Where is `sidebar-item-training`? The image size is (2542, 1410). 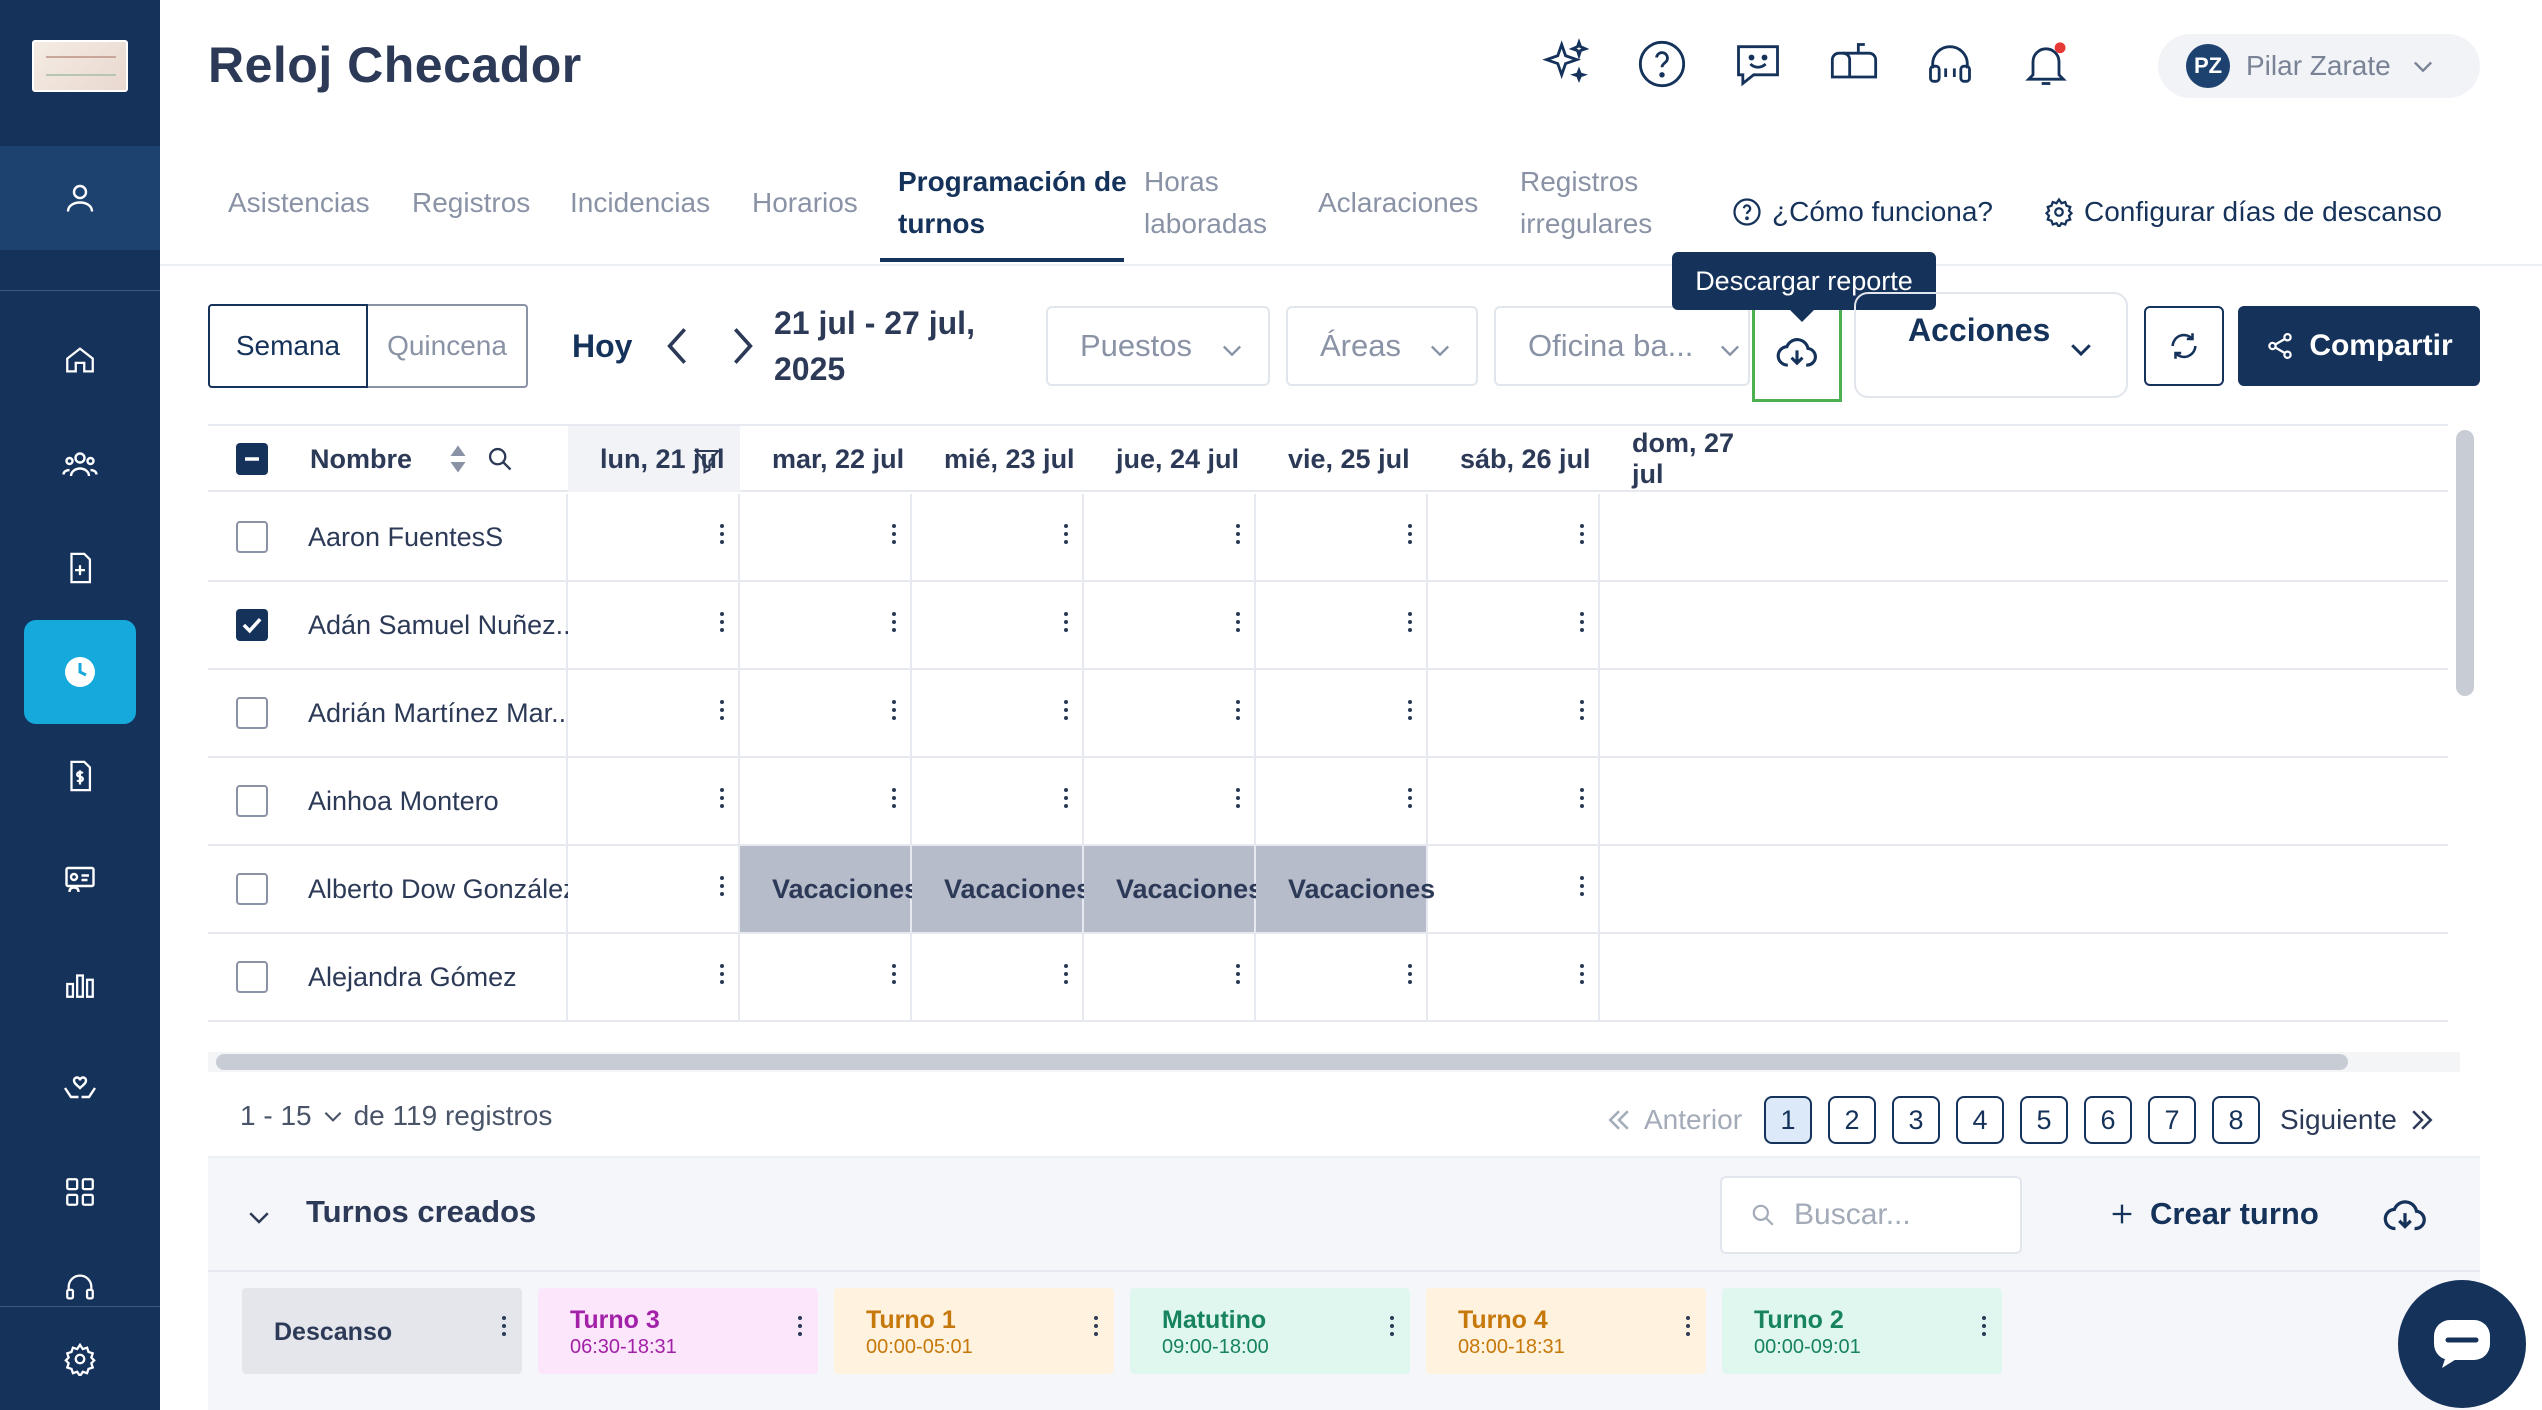 sidebar-item-training is located at coordinates (80, 880).